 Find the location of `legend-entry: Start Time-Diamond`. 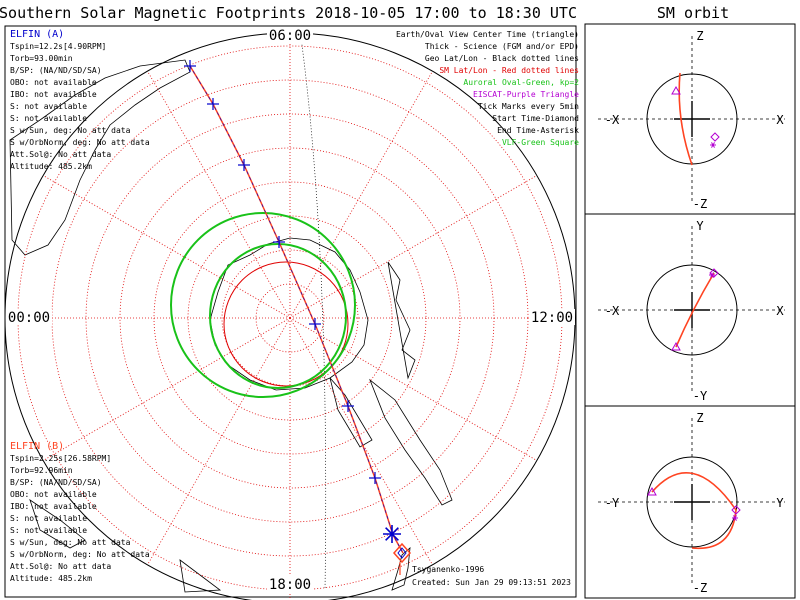

legend-entry: Start Time-Diamond is located at coordinates (535, 118).